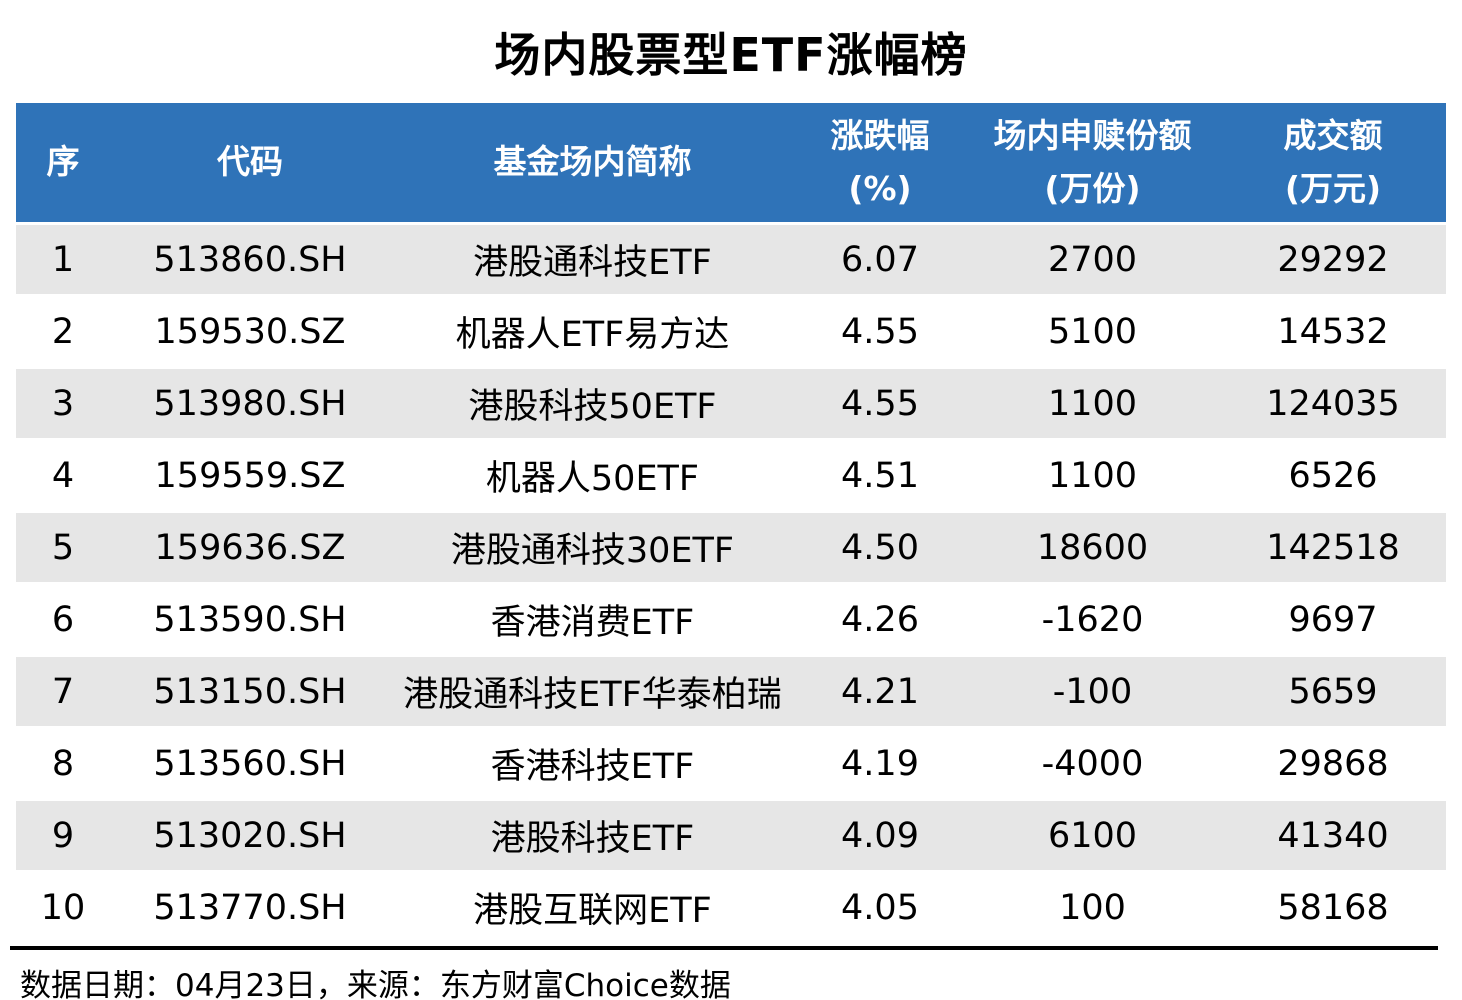 This screenshot has width=1462, height=1000. Describe the element at coordinates (592, 332) in the screenshot. I see `cell-fund-name: 机器人ETF易方达` at that location.